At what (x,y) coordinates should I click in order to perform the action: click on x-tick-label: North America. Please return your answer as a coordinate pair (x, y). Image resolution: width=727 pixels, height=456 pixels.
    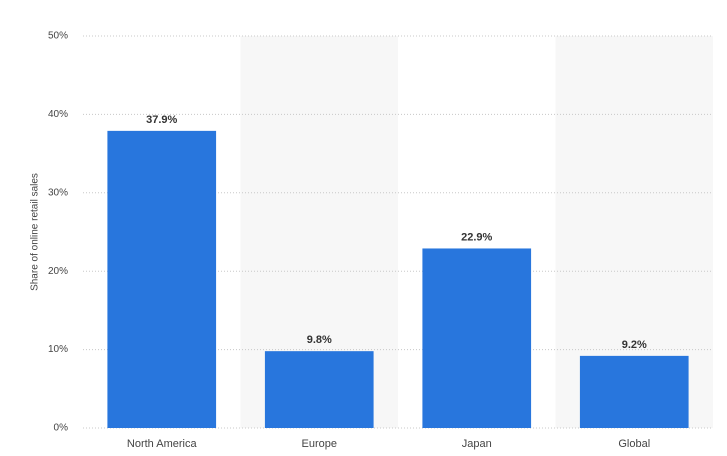
    Looking at the image, I should click on (162, 444).